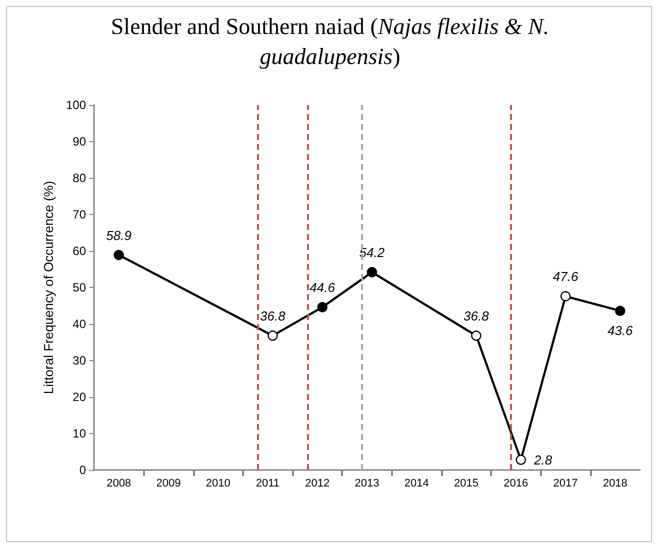 Image resolution: width=660 pixels, height=550 pixels. What do you see at coordinates (79, 251) in the screenshot?
I see `y-tick-label: 60` at bounding box center [79, 251].